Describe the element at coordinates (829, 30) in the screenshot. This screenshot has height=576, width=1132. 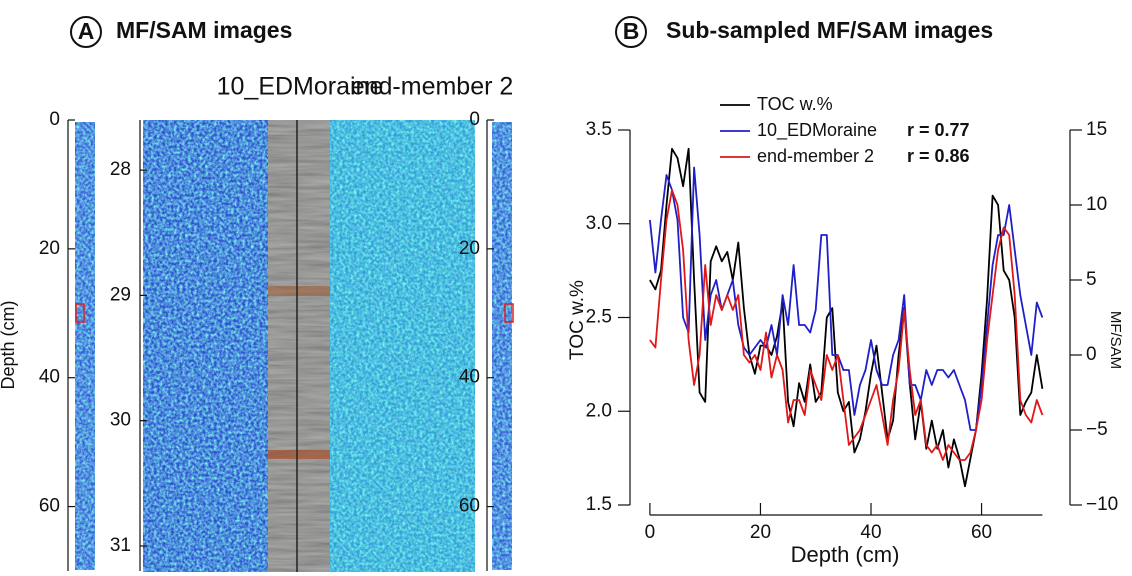
I see `chart-title: Sub-sampled MF/SAM images` at that location.